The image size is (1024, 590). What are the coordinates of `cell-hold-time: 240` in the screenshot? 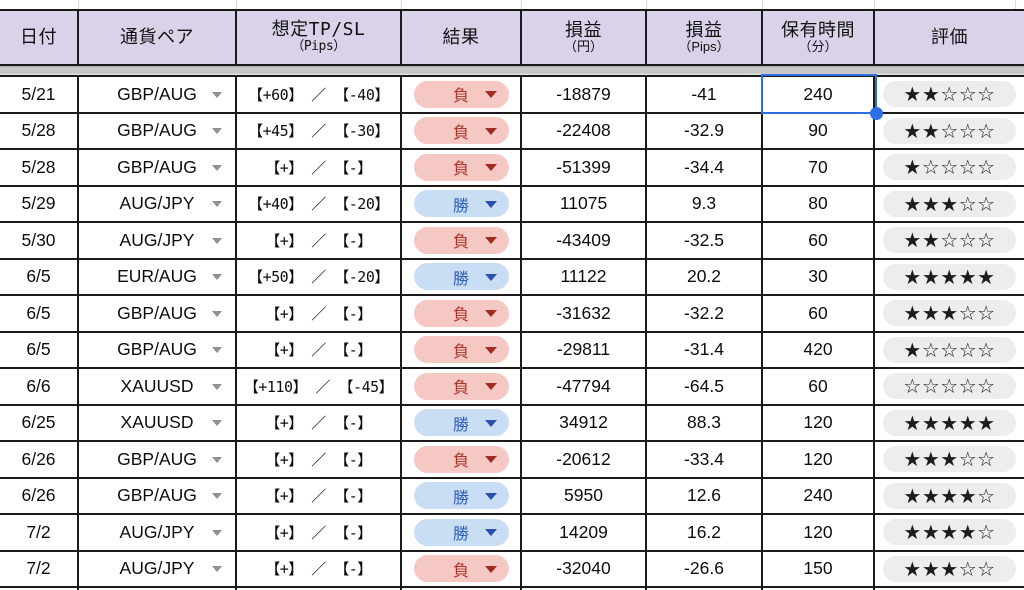 It's located at (819, 94).